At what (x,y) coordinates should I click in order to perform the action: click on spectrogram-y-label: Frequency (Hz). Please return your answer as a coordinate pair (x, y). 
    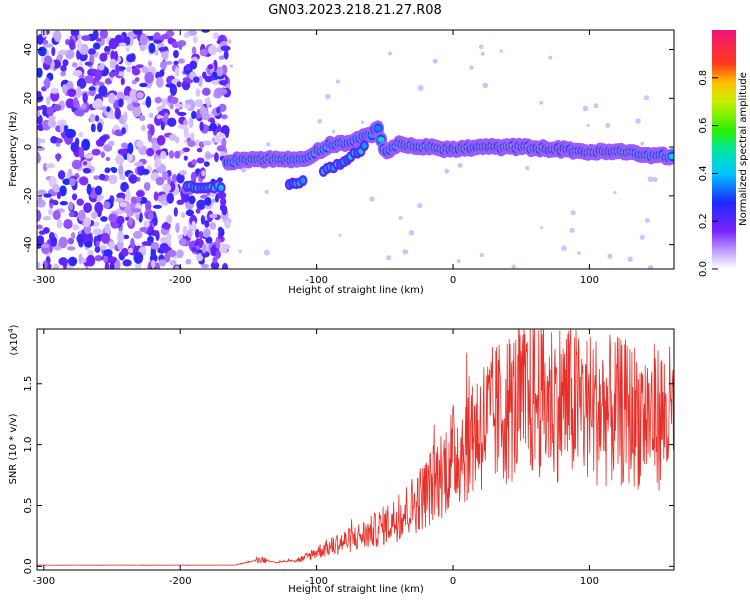
    Looking at the image, I should click on (13, 149).